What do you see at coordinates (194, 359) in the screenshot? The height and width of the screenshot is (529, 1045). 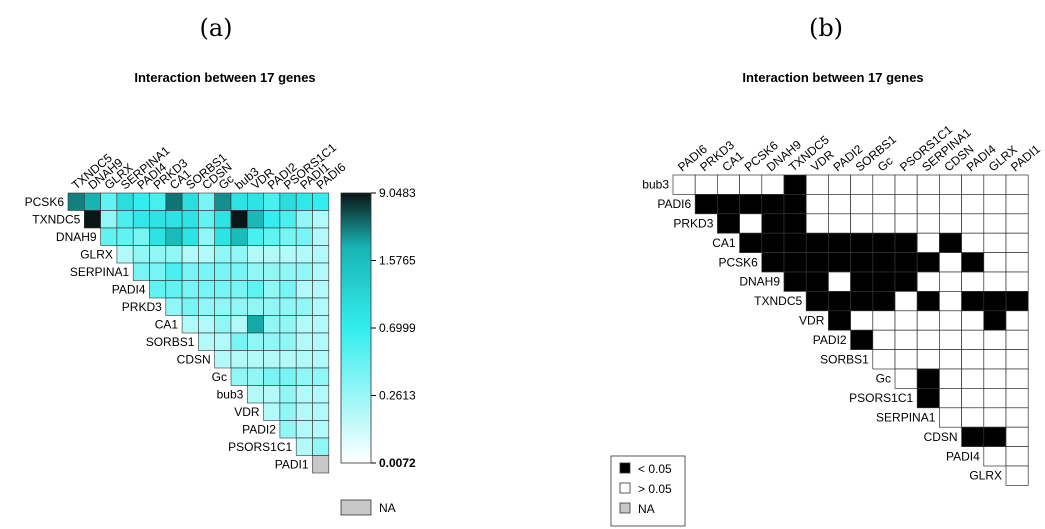 I see `row-label-a: CDSN` at bounding box center [194, 359].